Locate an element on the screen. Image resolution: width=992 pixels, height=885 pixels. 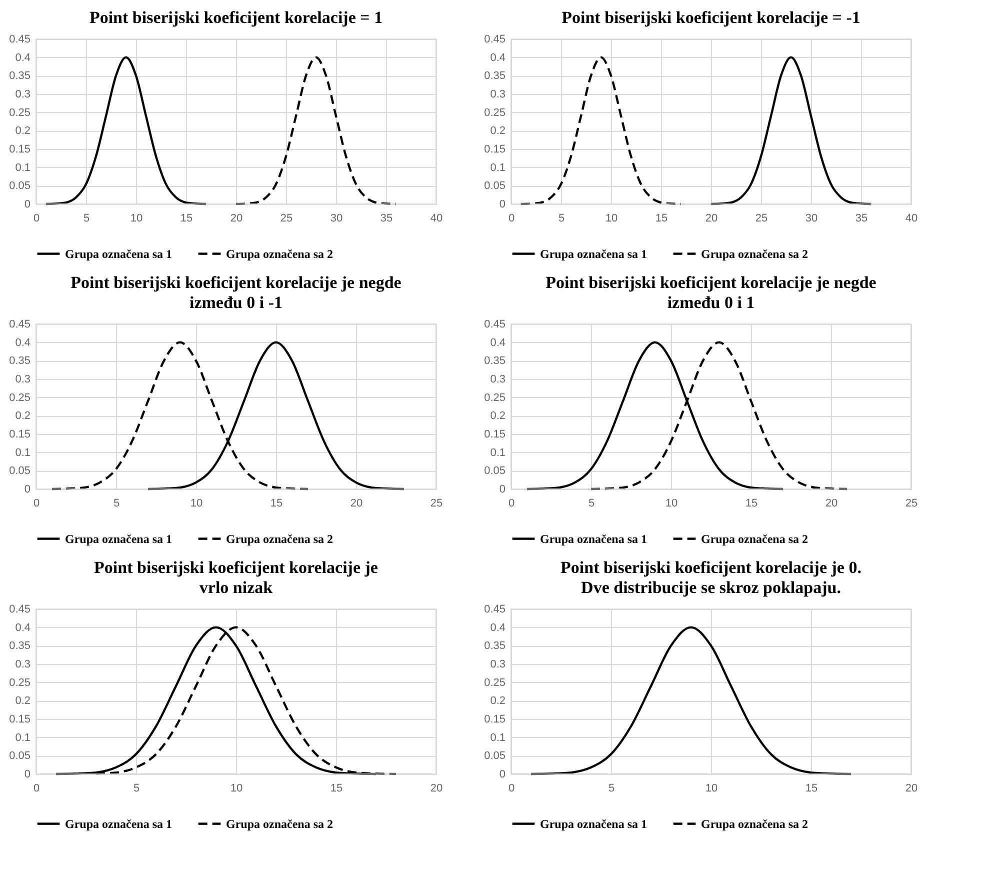
chart-title: Point biserijski koeficijent korelacije = -1 is located at coordinates (711, 17).